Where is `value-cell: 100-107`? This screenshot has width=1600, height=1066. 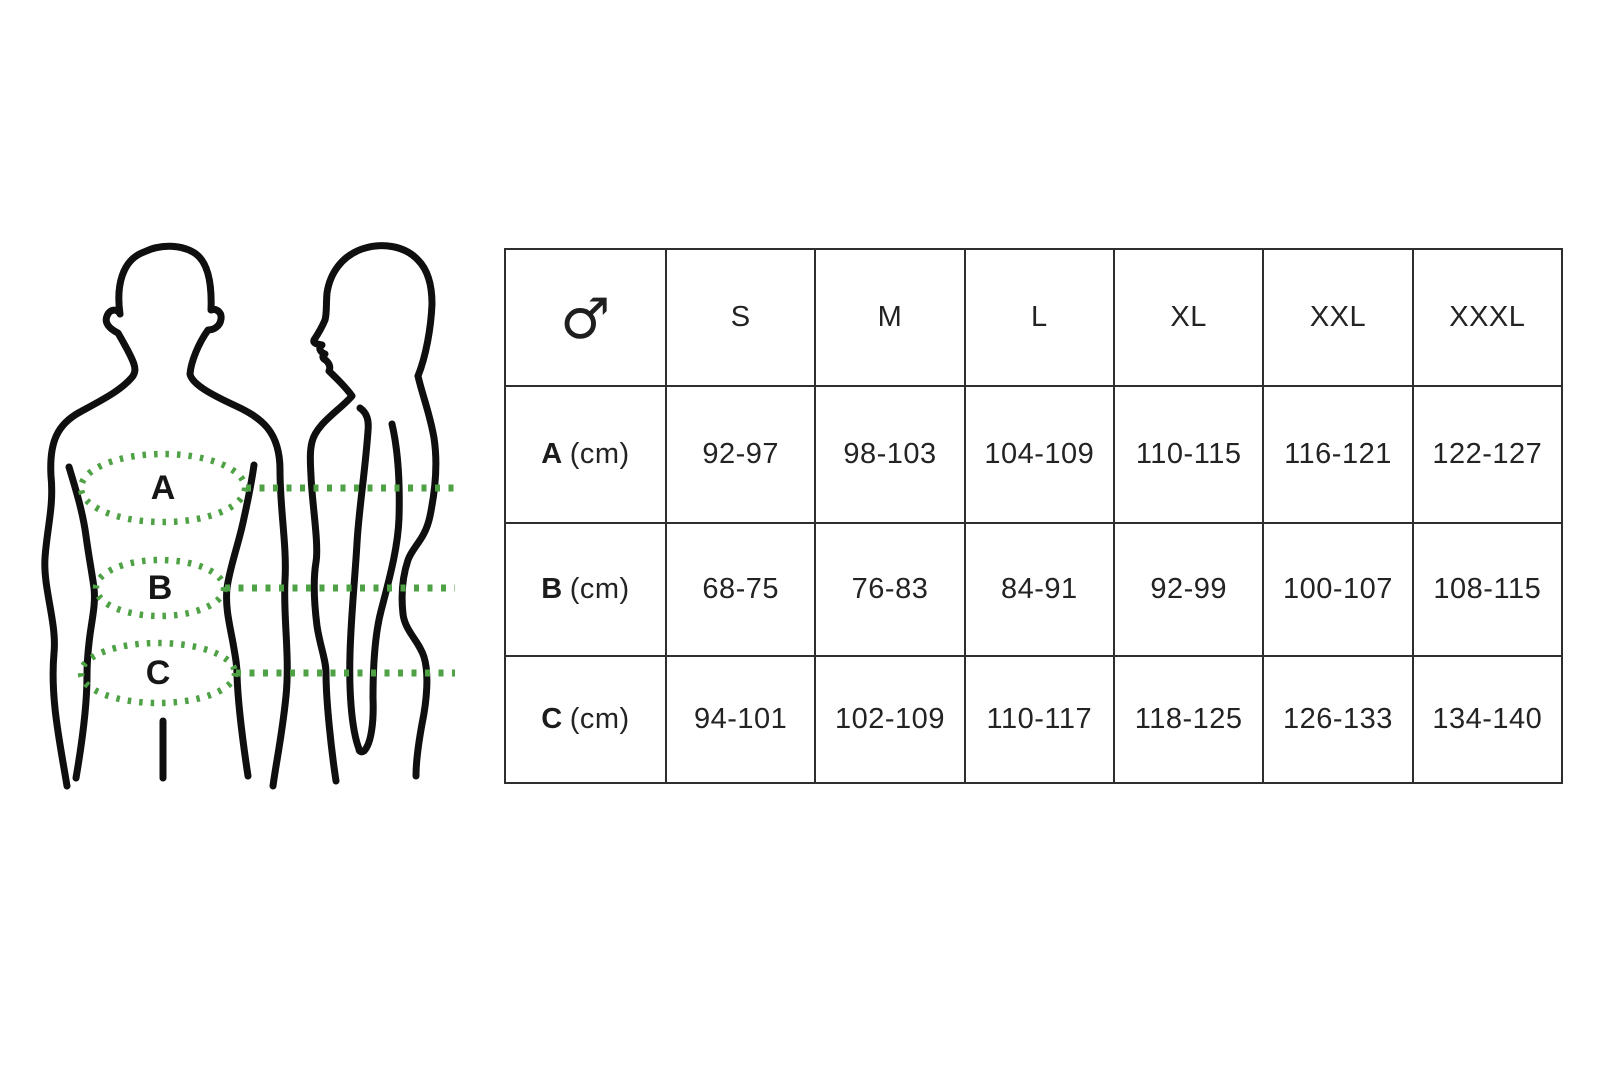
value-cell: 100-107 is located at coordinates (1338, 589).